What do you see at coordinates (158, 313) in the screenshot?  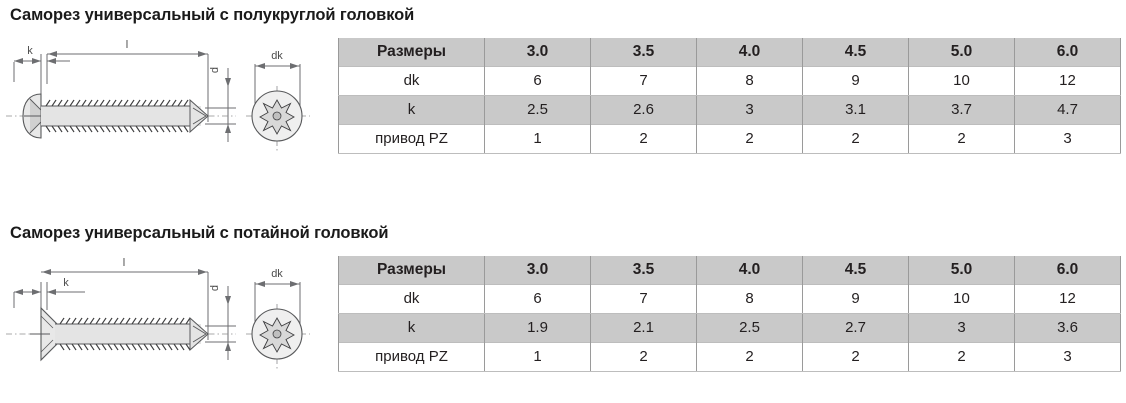 I see `countersunk-head-screw-diagram: k l d` at bounding box center [158, 313].